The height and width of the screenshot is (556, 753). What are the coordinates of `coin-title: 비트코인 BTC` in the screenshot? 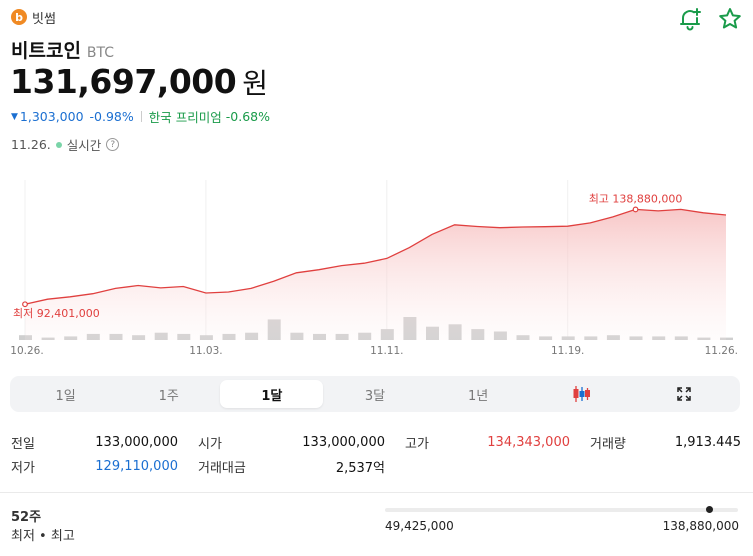 It's located at (62, 49).